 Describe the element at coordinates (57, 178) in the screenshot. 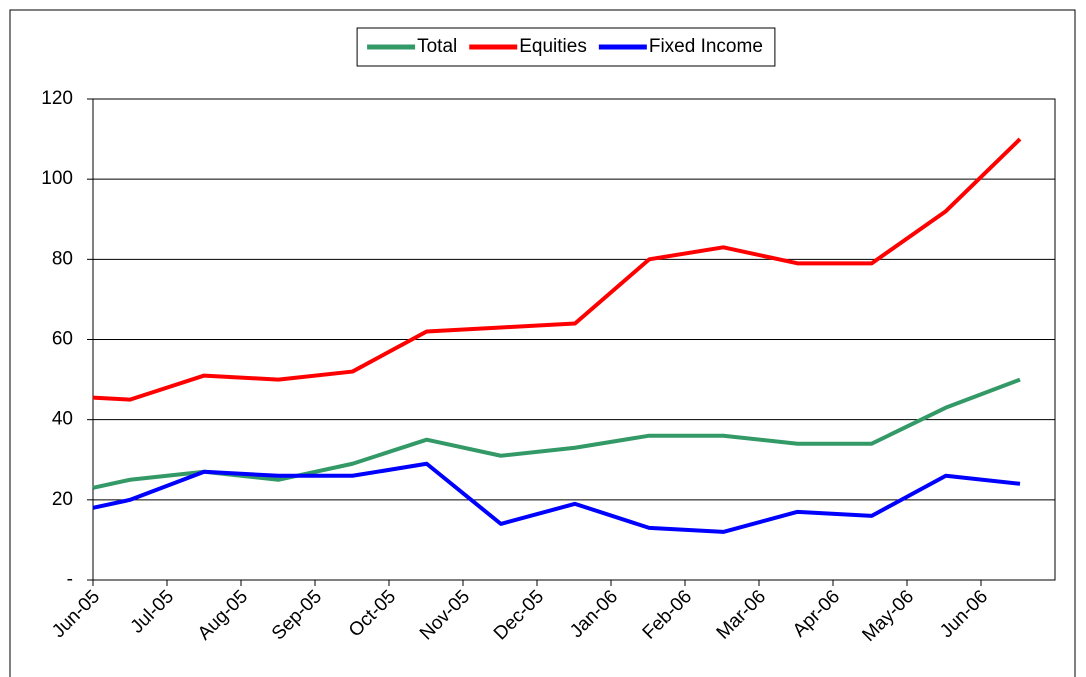

I see `y-tick-label: 100` at that location.